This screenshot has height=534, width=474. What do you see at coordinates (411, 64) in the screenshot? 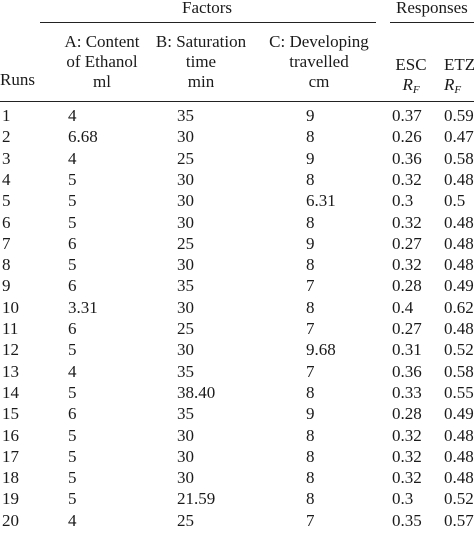
I see `esc-header-label: ESC` at bounding box center [411, 64].